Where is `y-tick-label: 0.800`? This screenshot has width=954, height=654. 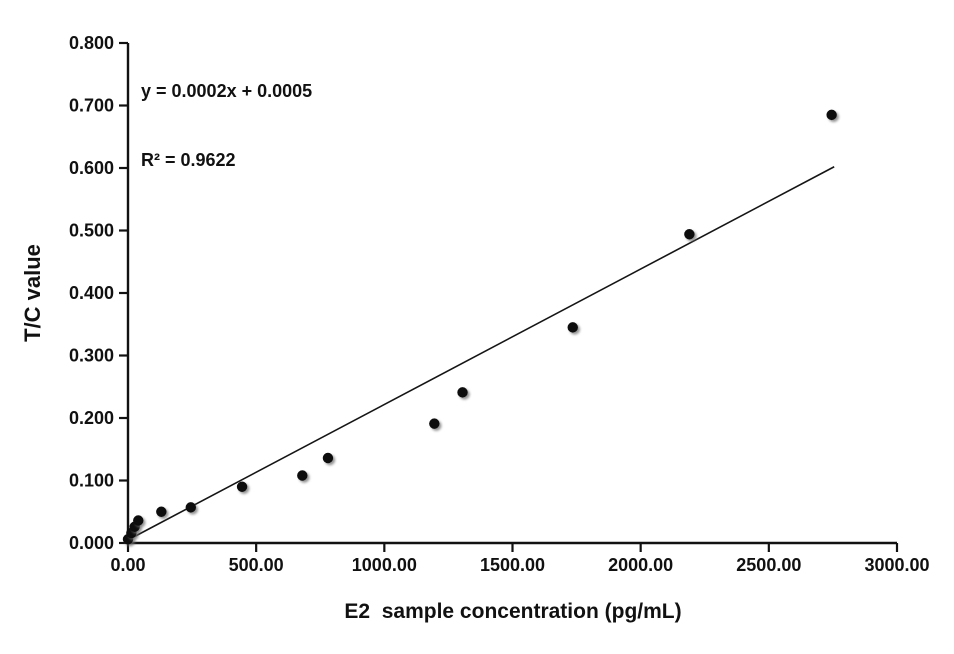 y-tick-label: 0.800 is located at coordinates (91, 43).